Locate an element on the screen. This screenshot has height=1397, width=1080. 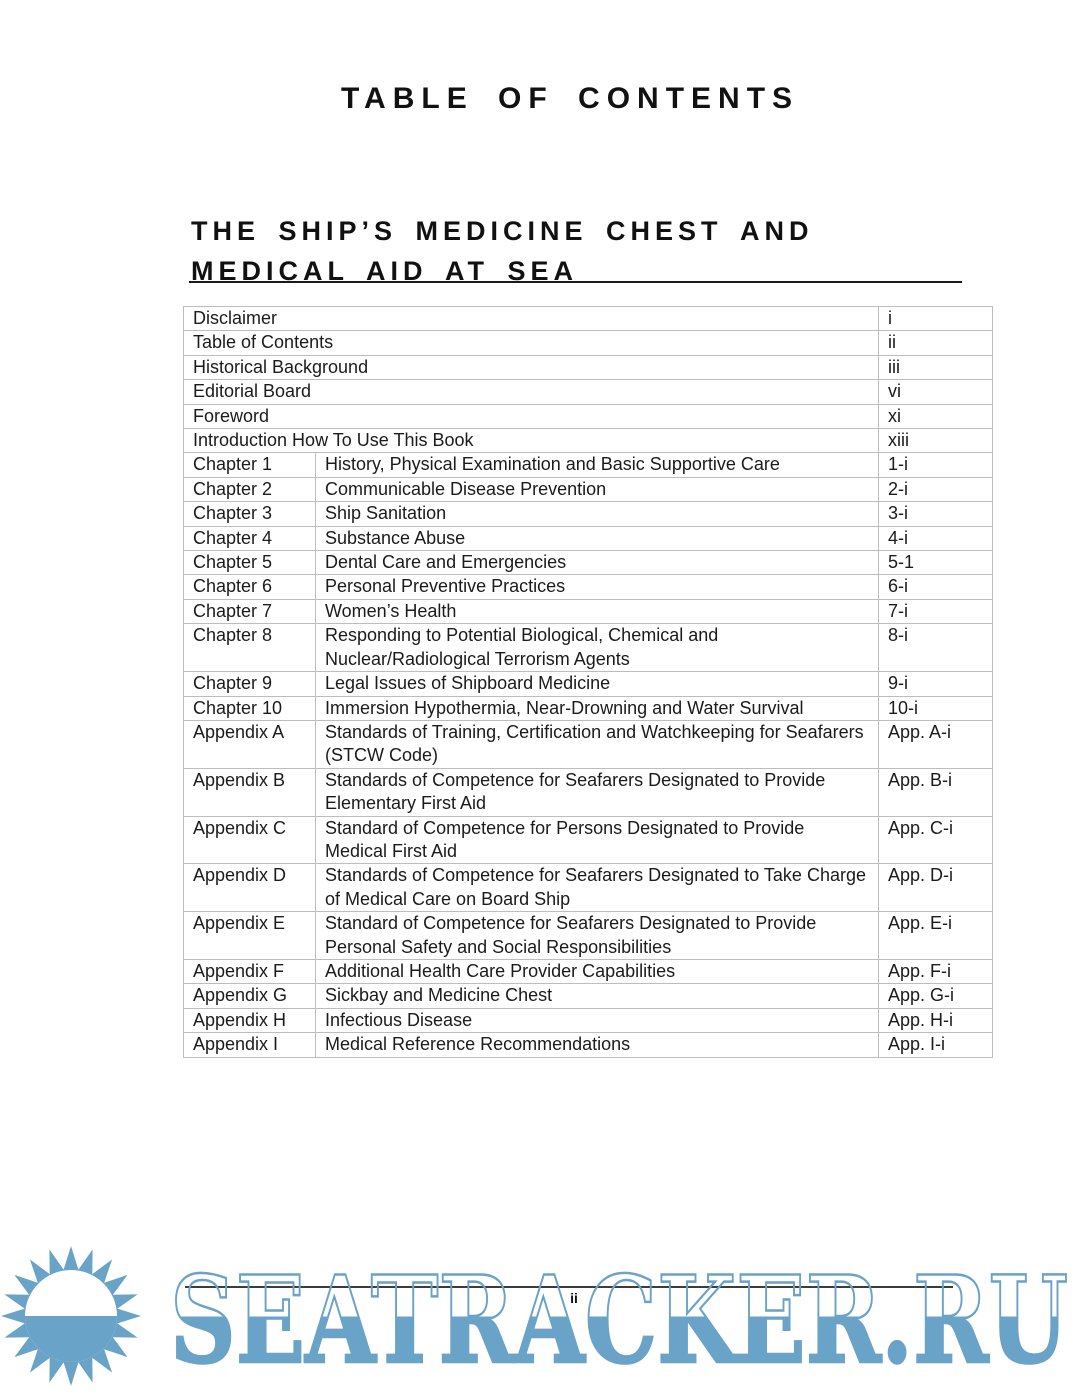
toc-label-cell: Appendix H is located at coordinates (249, 1020).